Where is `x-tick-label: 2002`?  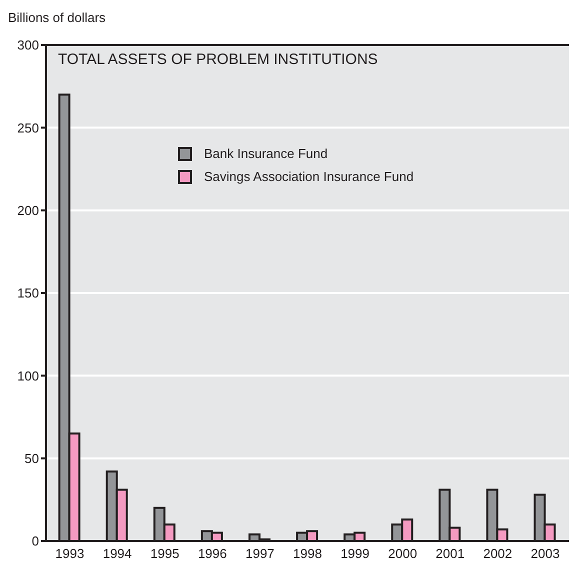
x-tick-label: 2002 is located at coordinates (497, 554).